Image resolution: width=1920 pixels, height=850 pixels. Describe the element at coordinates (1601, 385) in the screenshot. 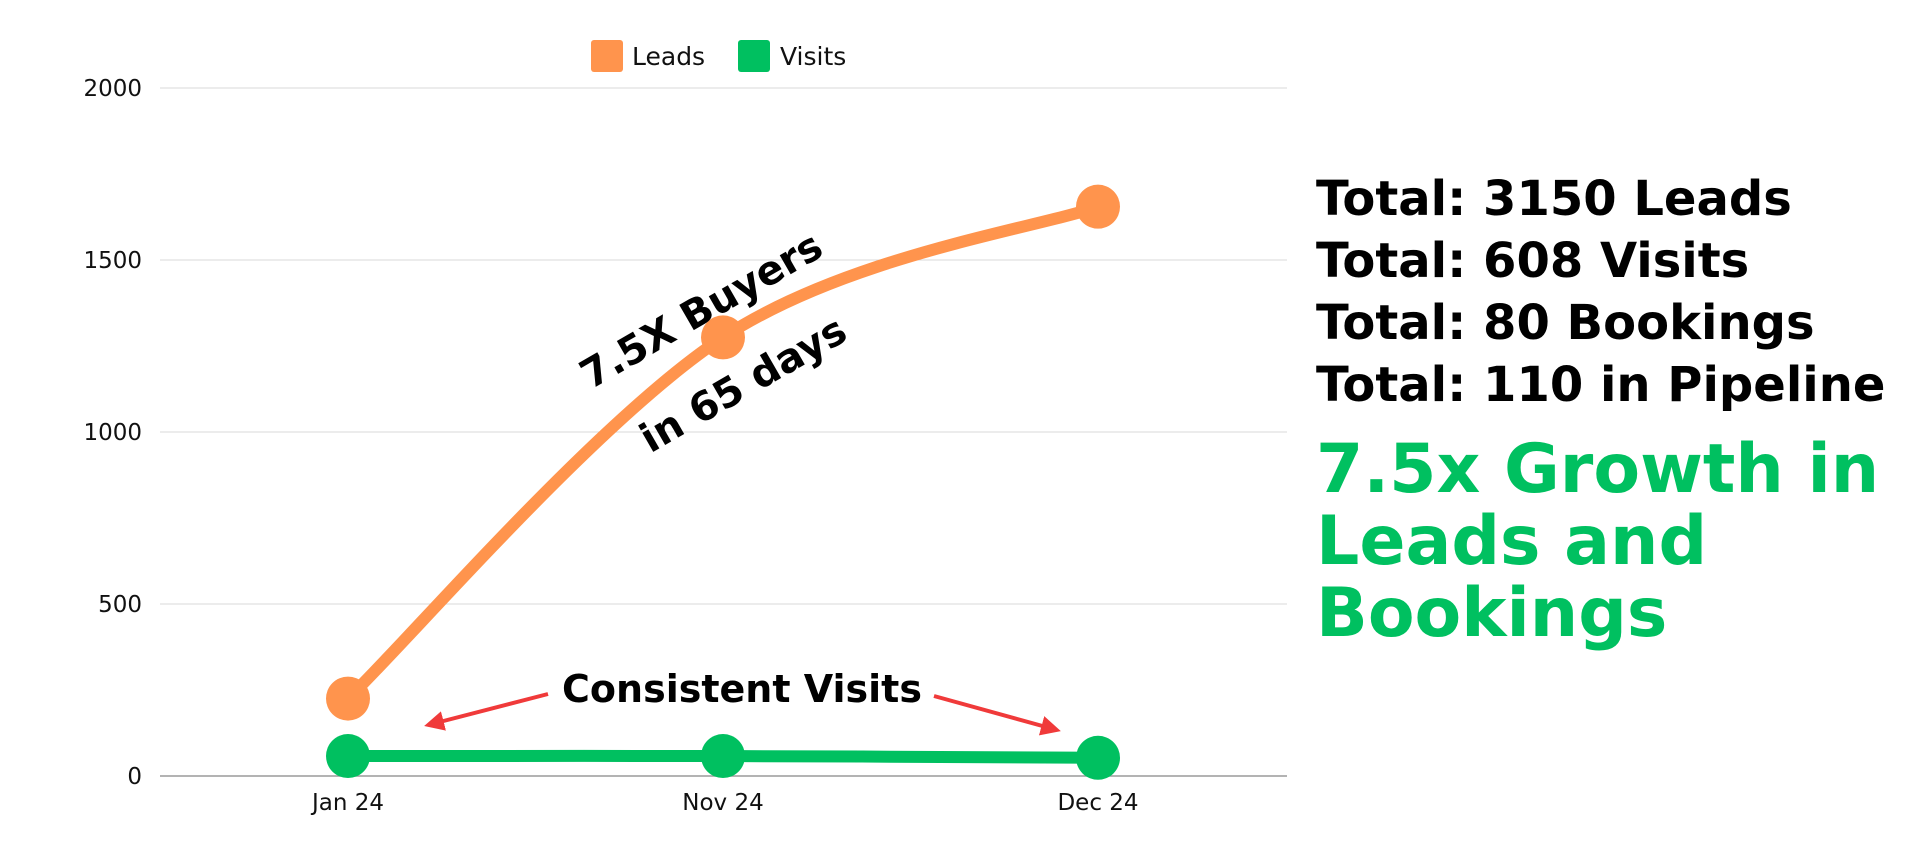

I see `stat-total-pipeline: Total: 110 in Pipeline` at that location.